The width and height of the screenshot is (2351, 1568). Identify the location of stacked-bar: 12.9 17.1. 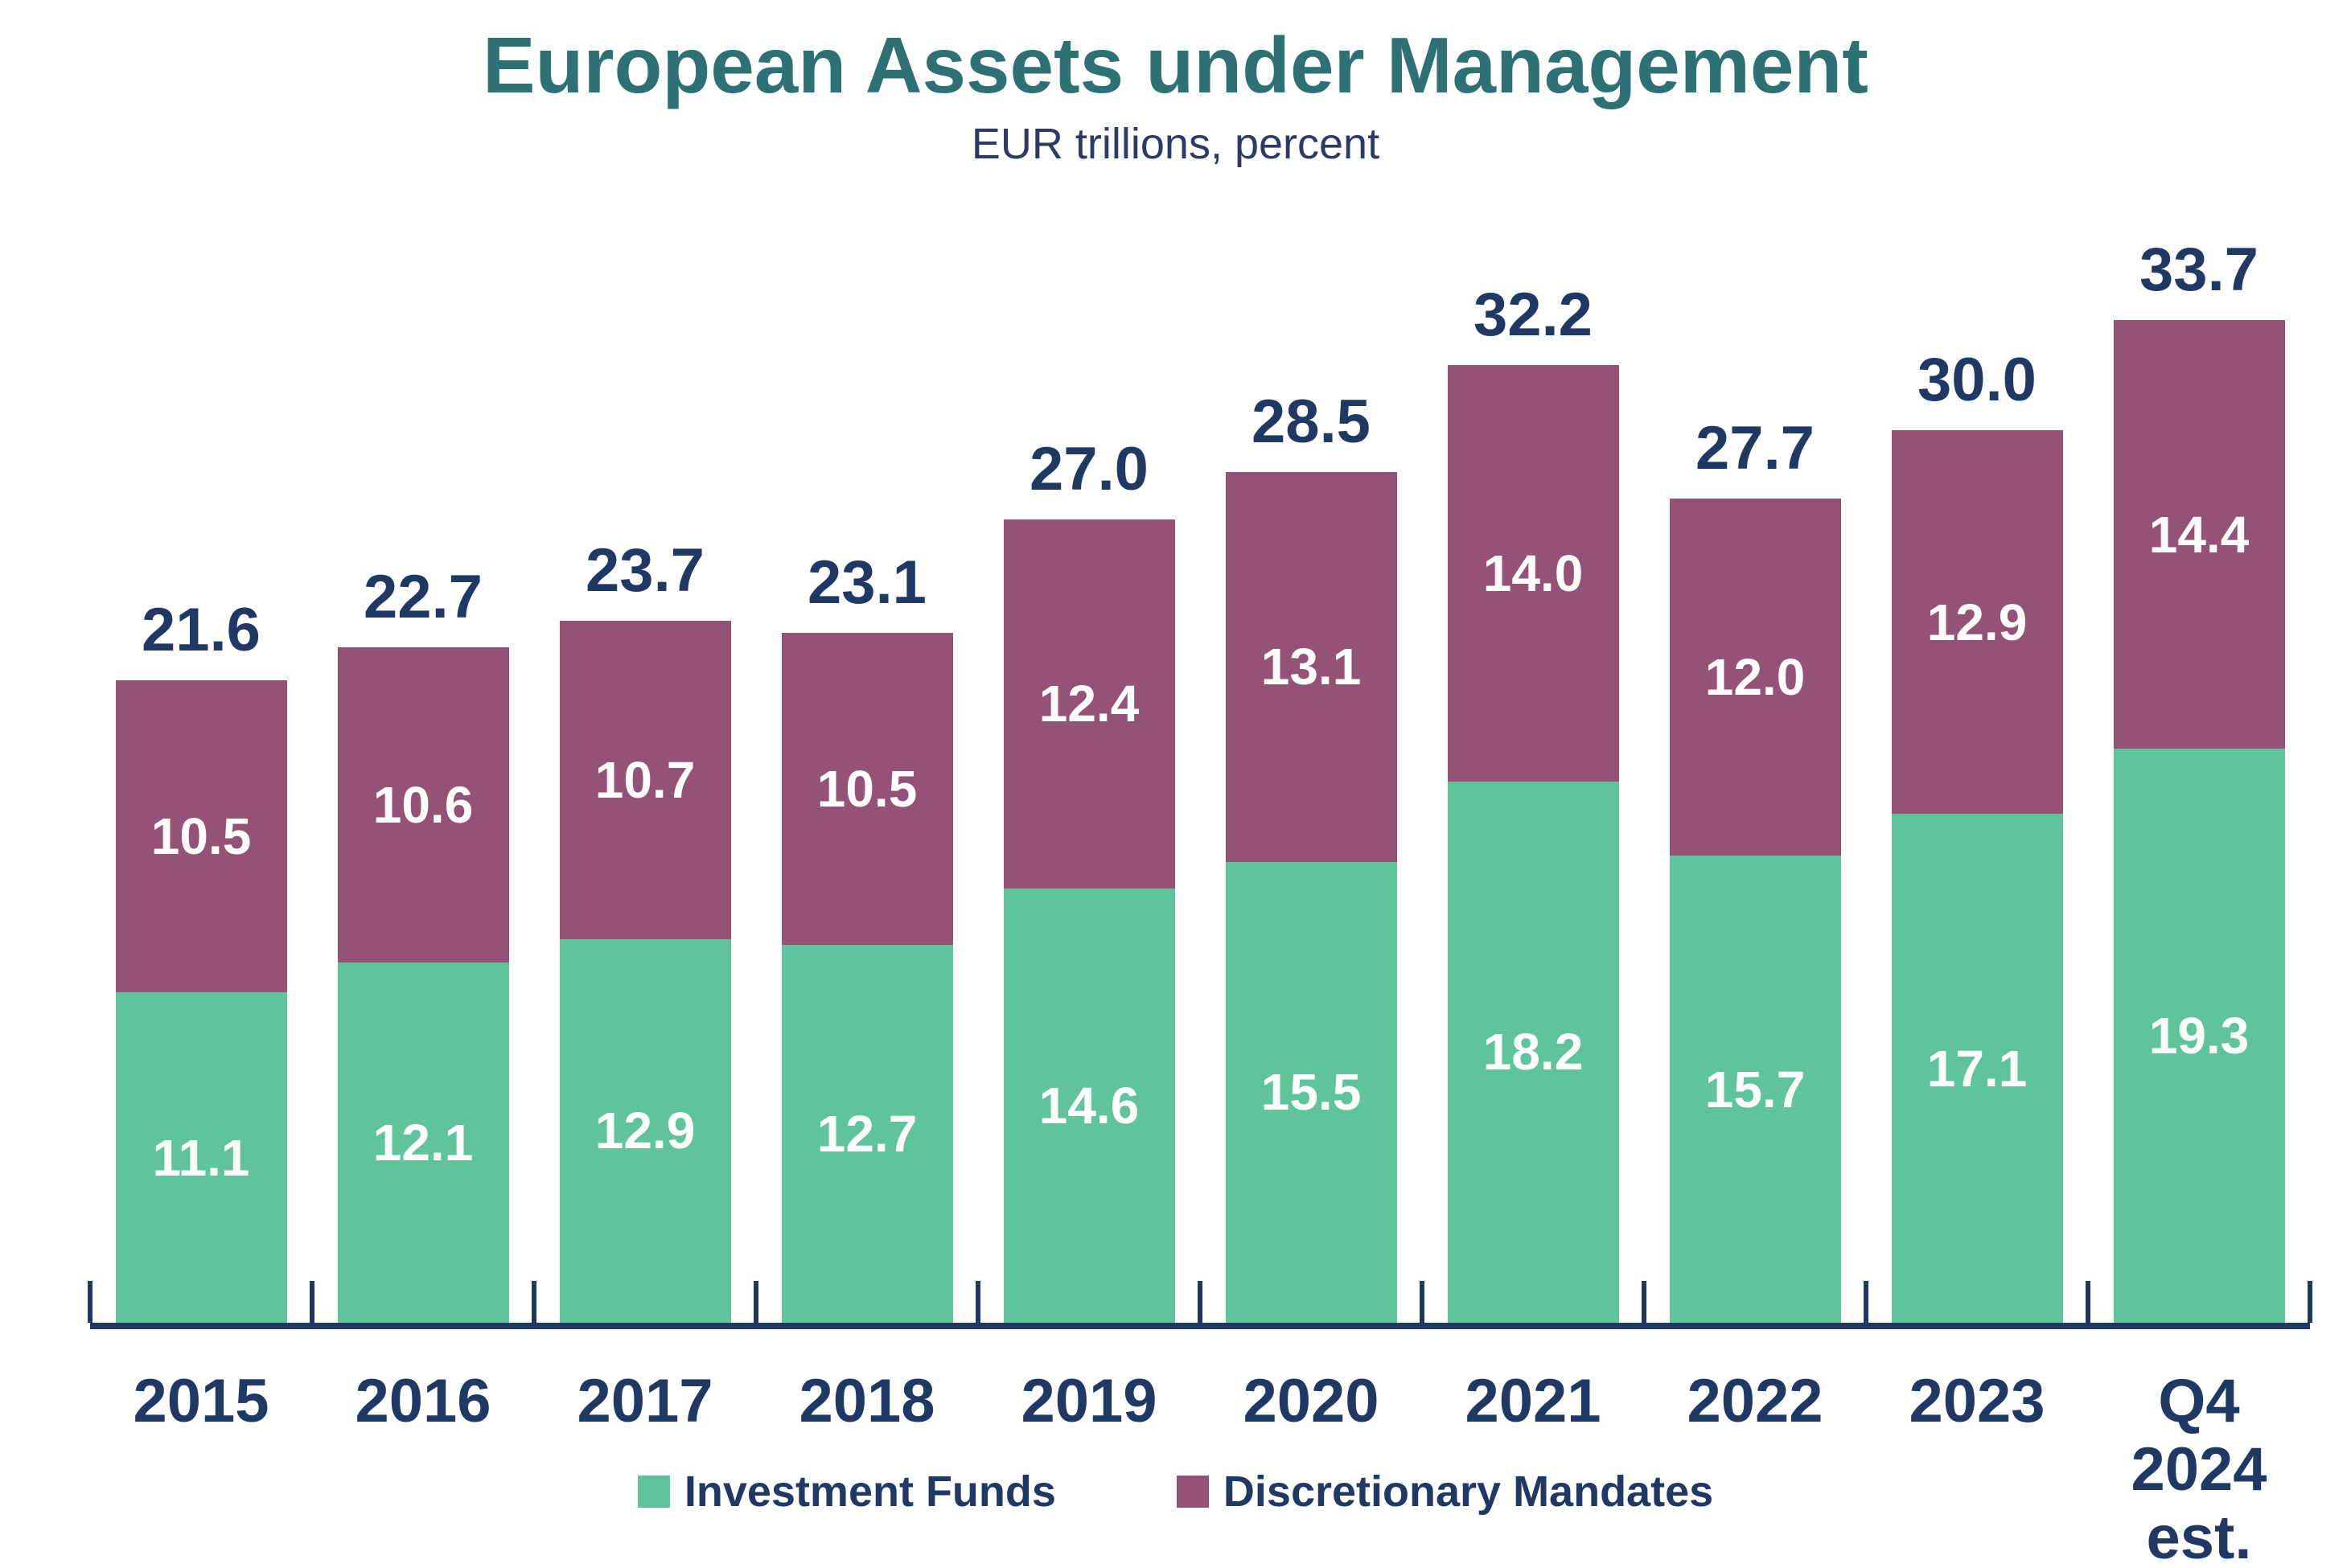
(1977, 876).